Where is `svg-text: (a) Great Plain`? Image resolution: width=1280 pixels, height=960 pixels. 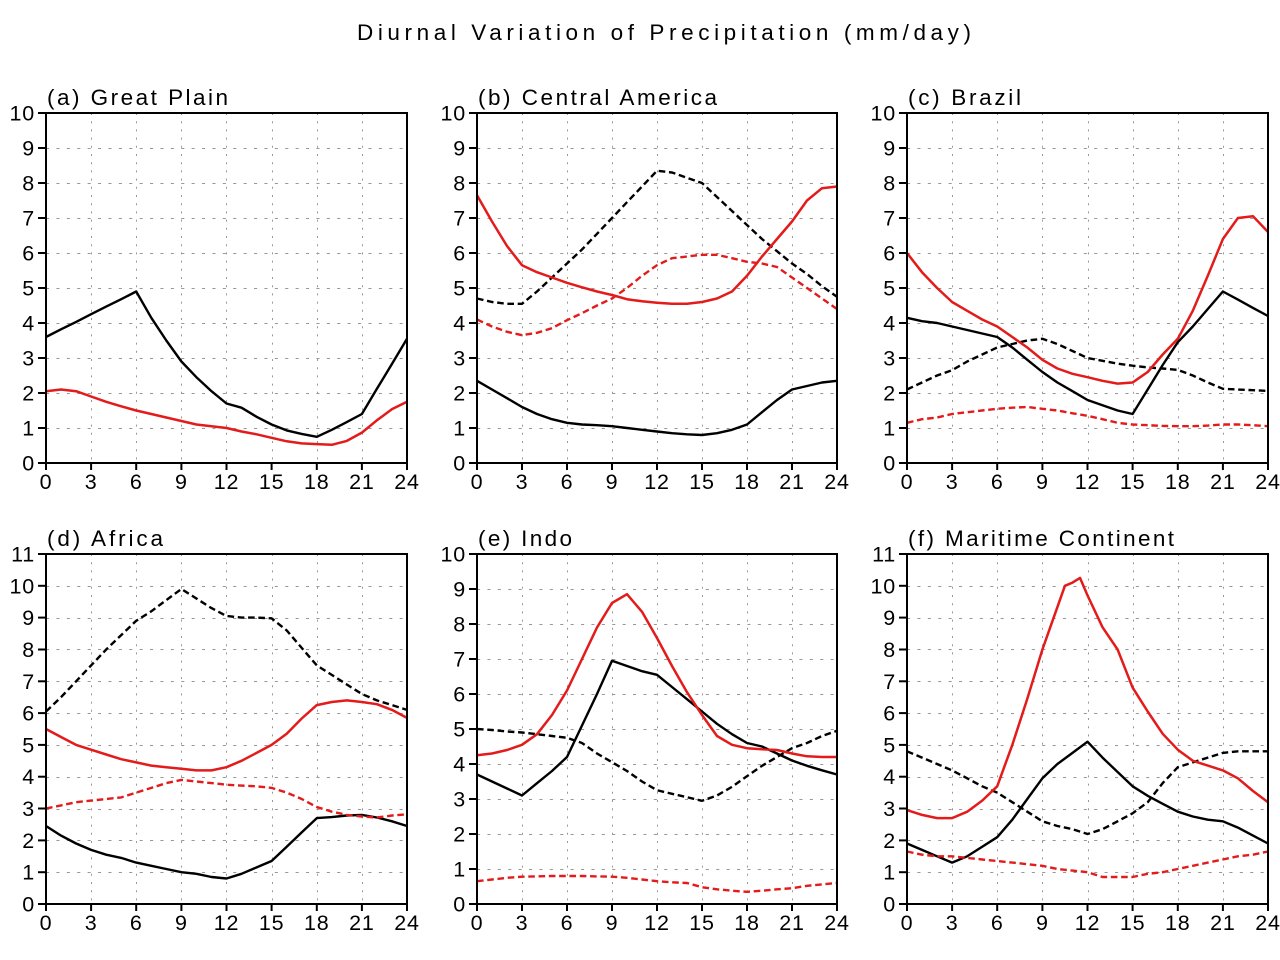
svg-text: (a) Great Plain is located at coordinates (137, 97).